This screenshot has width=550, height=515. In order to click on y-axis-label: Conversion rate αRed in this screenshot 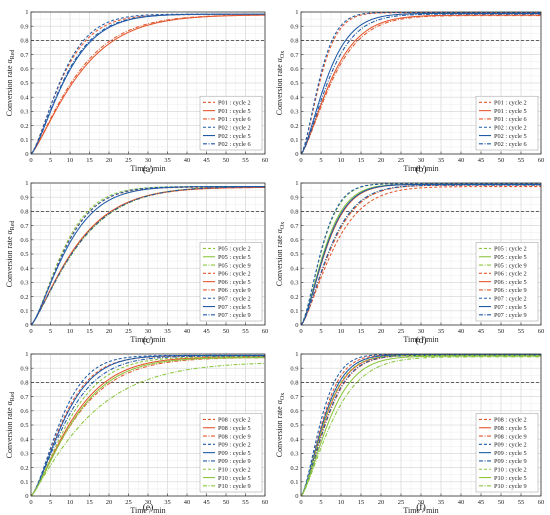, I will do `click(10, 425)`.